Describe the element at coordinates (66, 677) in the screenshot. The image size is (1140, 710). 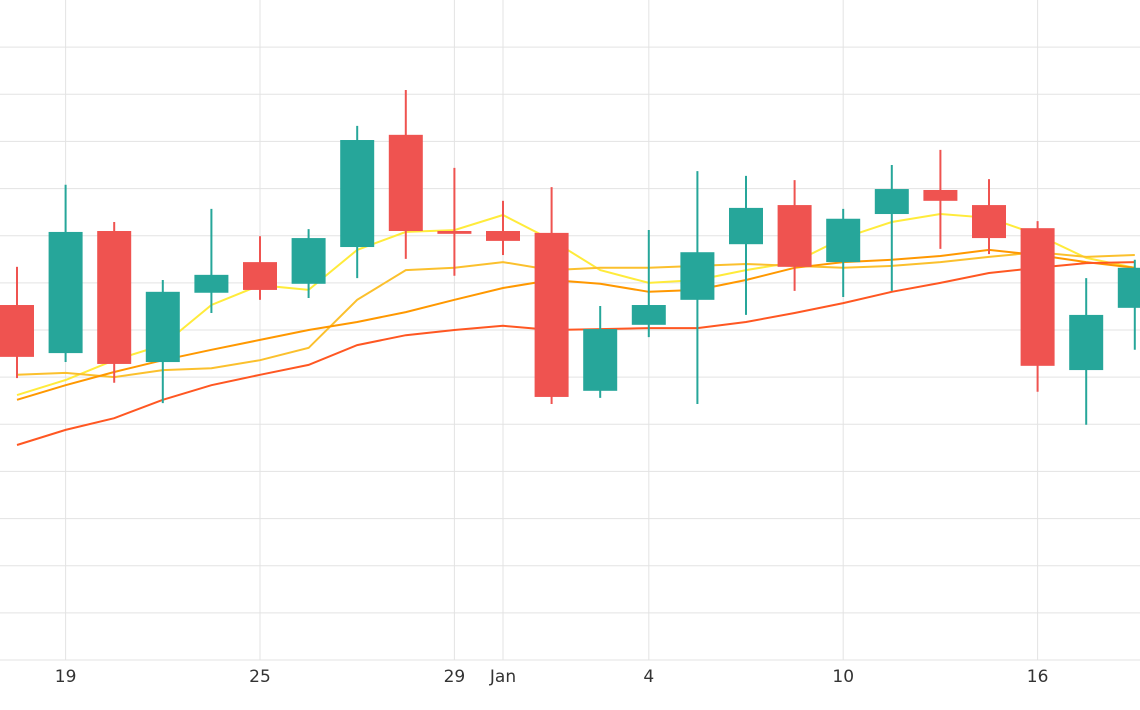
I see `x-tick-label: 19` at that location.